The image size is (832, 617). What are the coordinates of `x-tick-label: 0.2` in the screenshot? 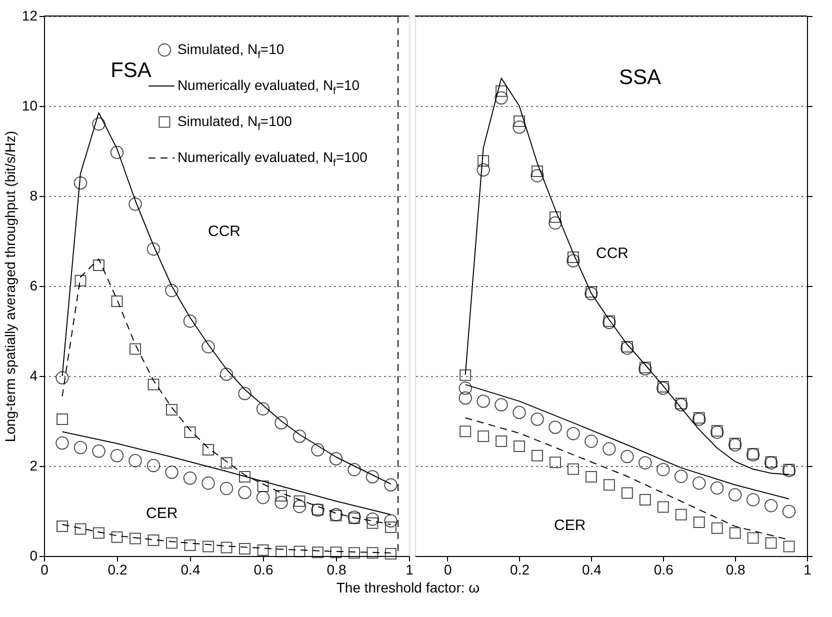 It's located at (520, 570).